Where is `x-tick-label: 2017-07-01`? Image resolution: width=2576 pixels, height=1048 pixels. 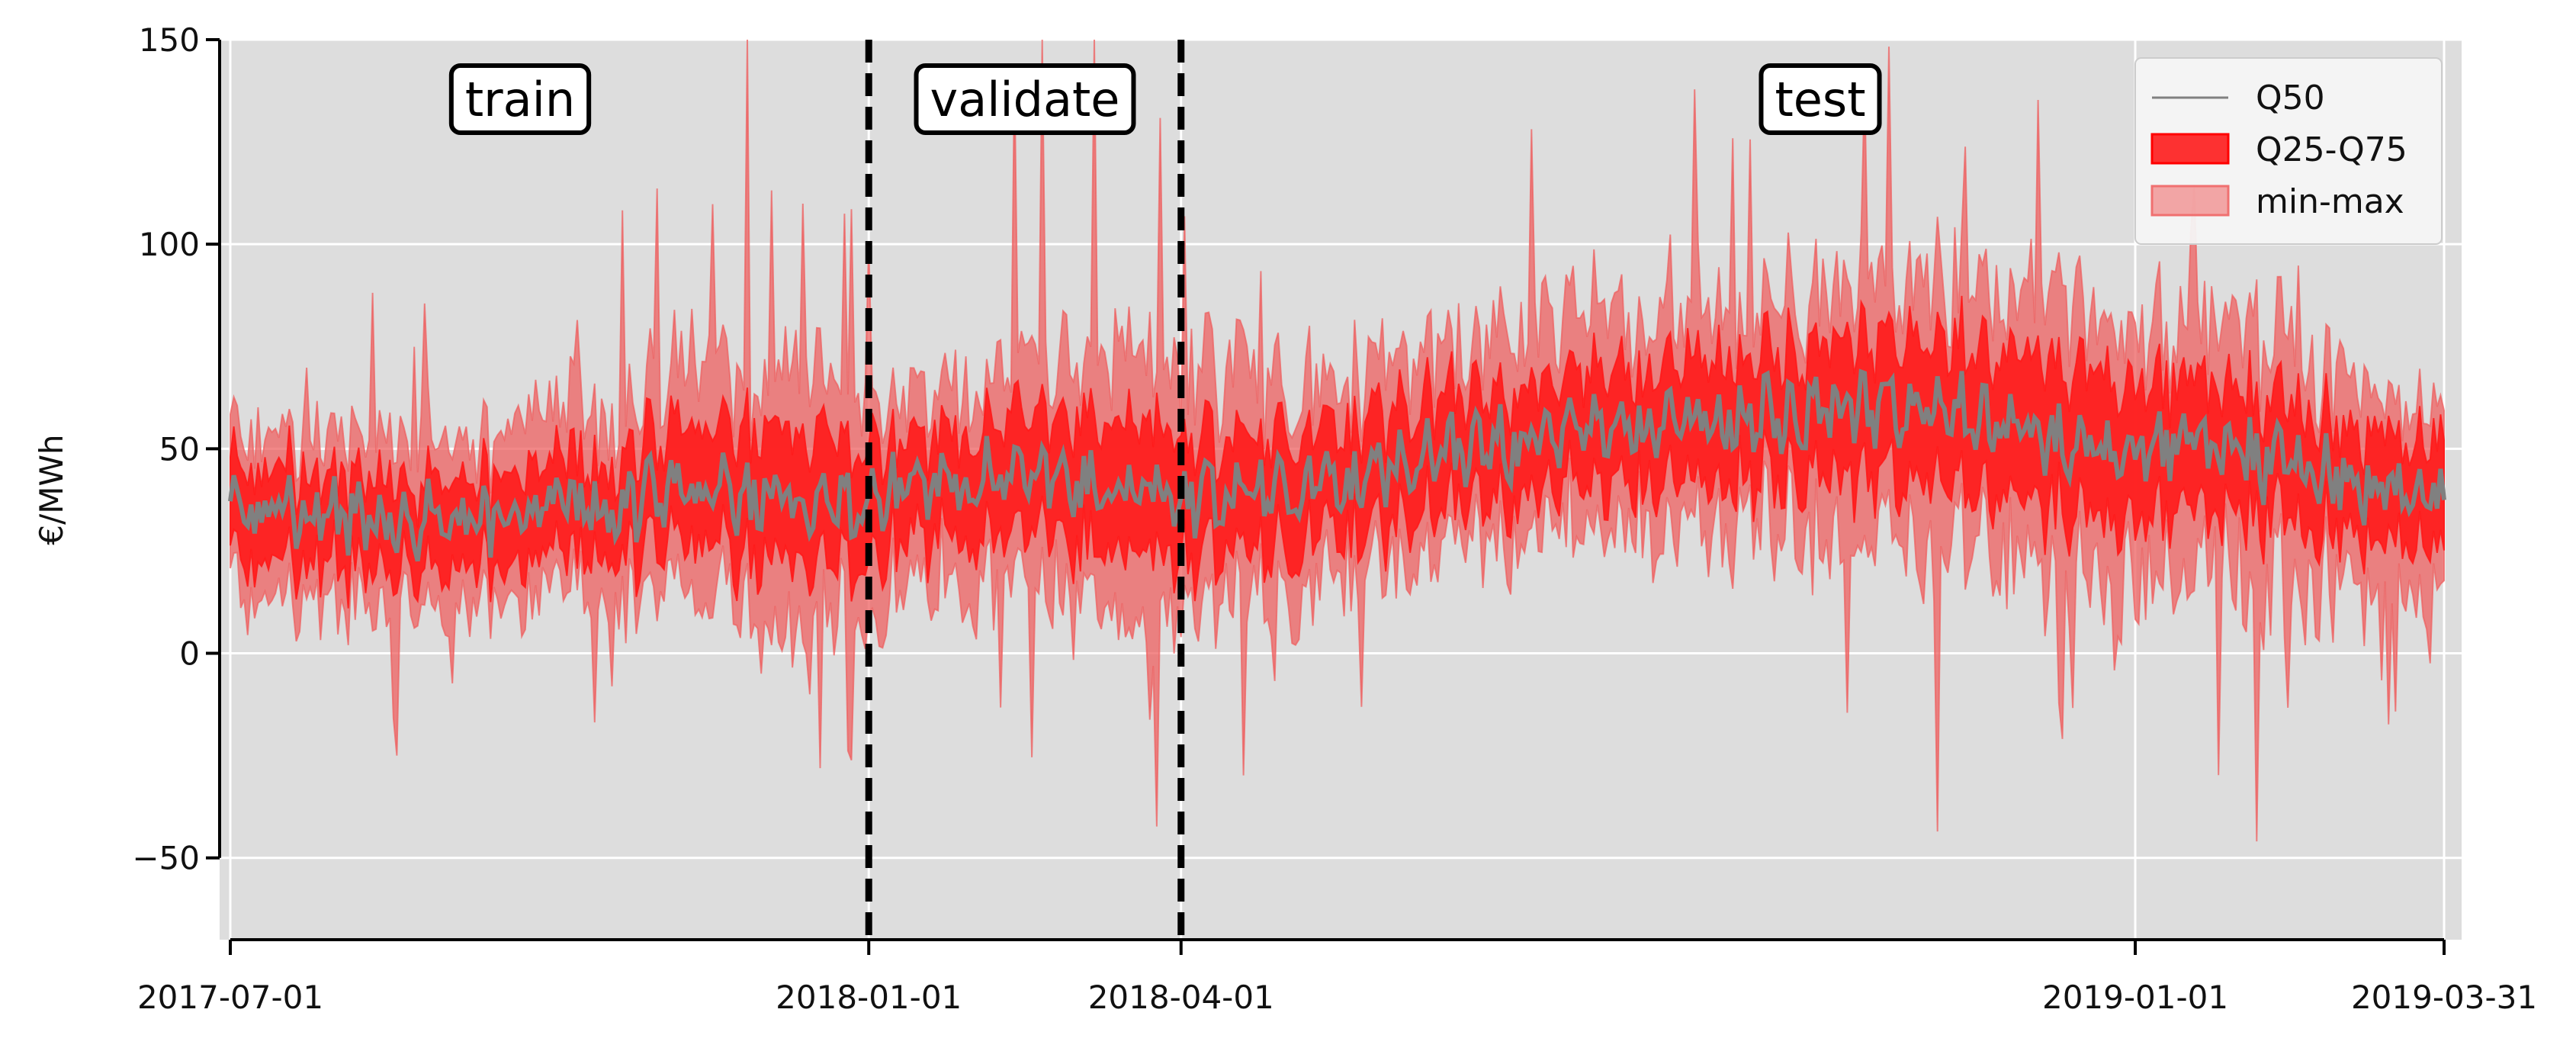 x-tick-label: 2017-07-01 is located at coordinates (230, 997).